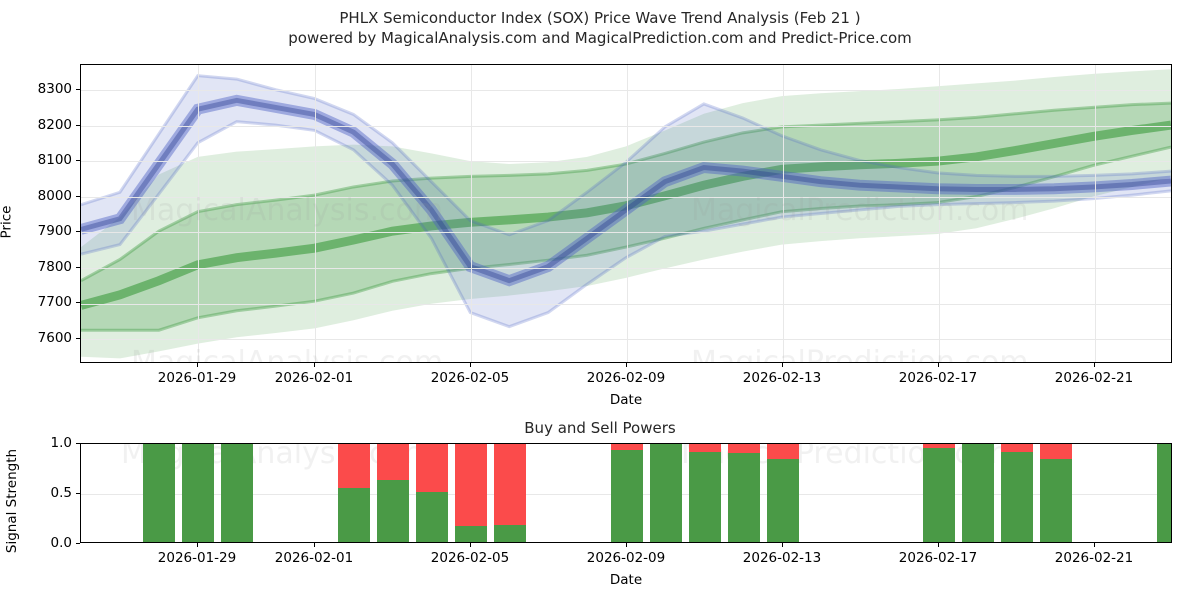 The image size is (1200, 600). I want to click on lower-y-tick-label: 0.5, so click(61, 493).